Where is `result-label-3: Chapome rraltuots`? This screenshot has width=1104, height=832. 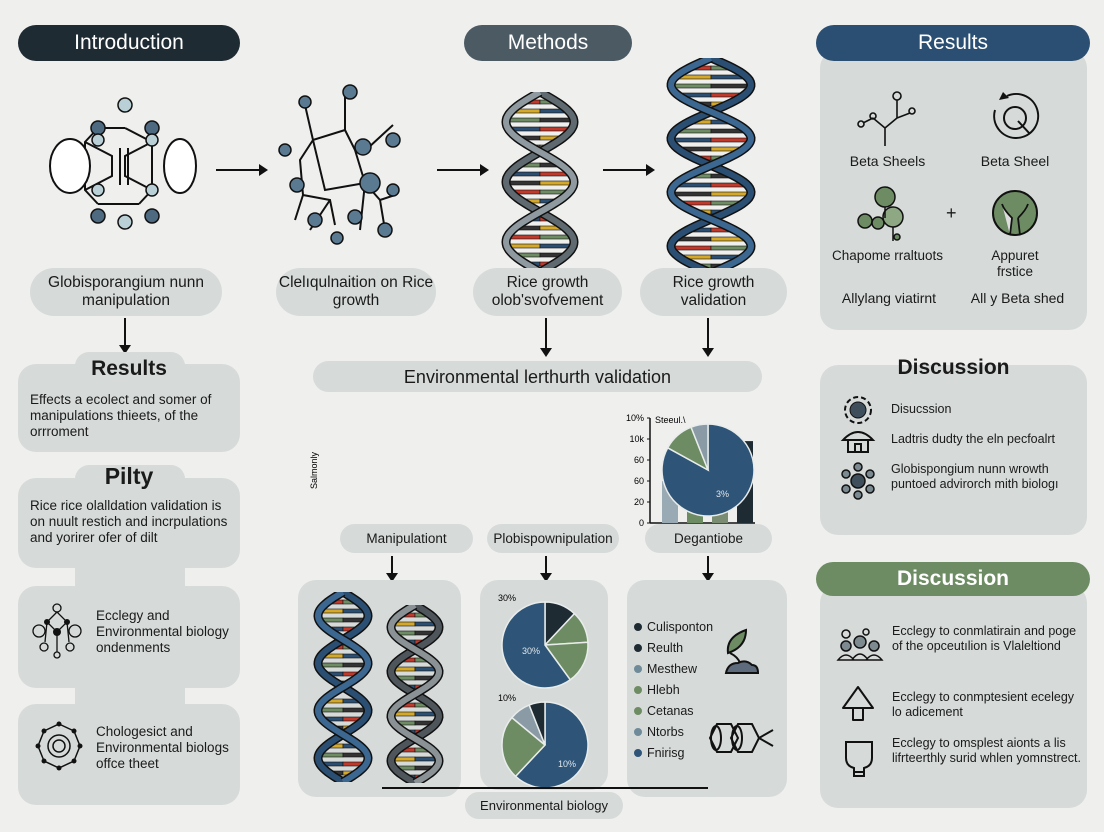 result-label-3: Chapome rraltuots is located at coordinates (887, 255).